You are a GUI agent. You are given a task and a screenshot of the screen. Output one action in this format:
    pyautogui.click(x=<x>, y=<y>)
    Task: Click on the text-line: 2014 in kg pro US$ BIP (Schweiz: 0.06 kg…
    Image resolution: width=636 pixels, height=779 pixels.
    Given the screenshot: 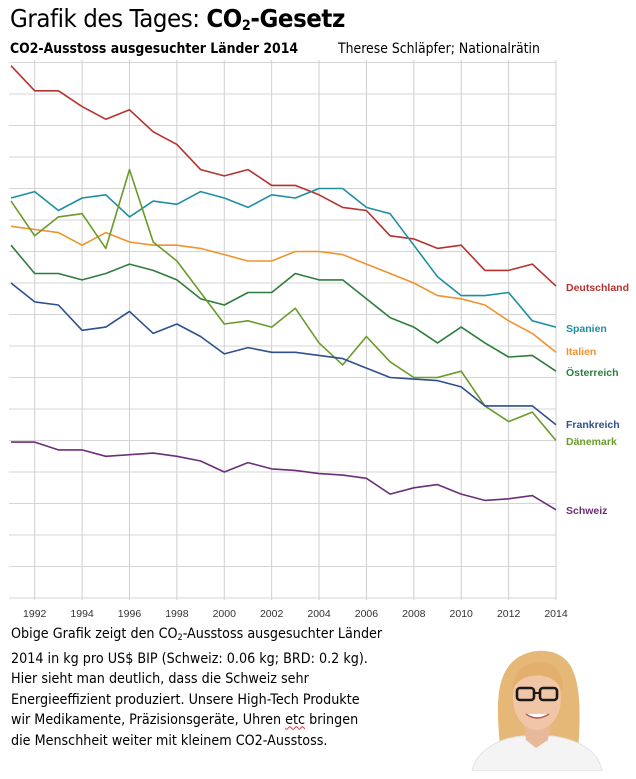 What is the action you would take?
    pyautogui.click(x=189, y=658)
    